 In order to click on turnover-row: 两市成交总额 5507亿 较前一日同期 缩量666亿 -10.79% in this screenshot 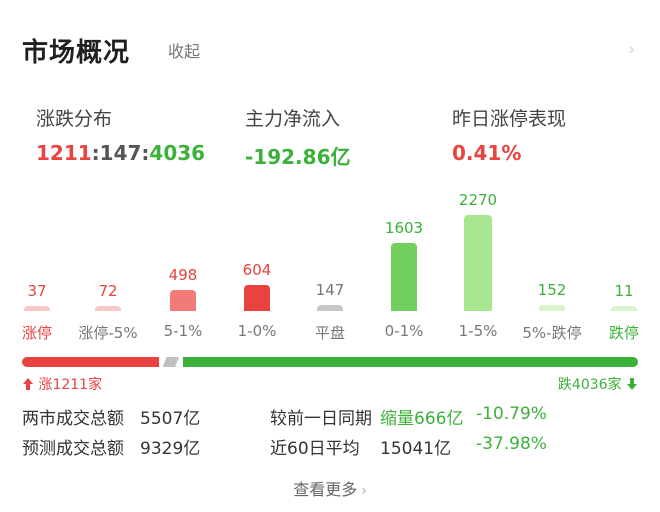, I will do `click(330, 417)`.